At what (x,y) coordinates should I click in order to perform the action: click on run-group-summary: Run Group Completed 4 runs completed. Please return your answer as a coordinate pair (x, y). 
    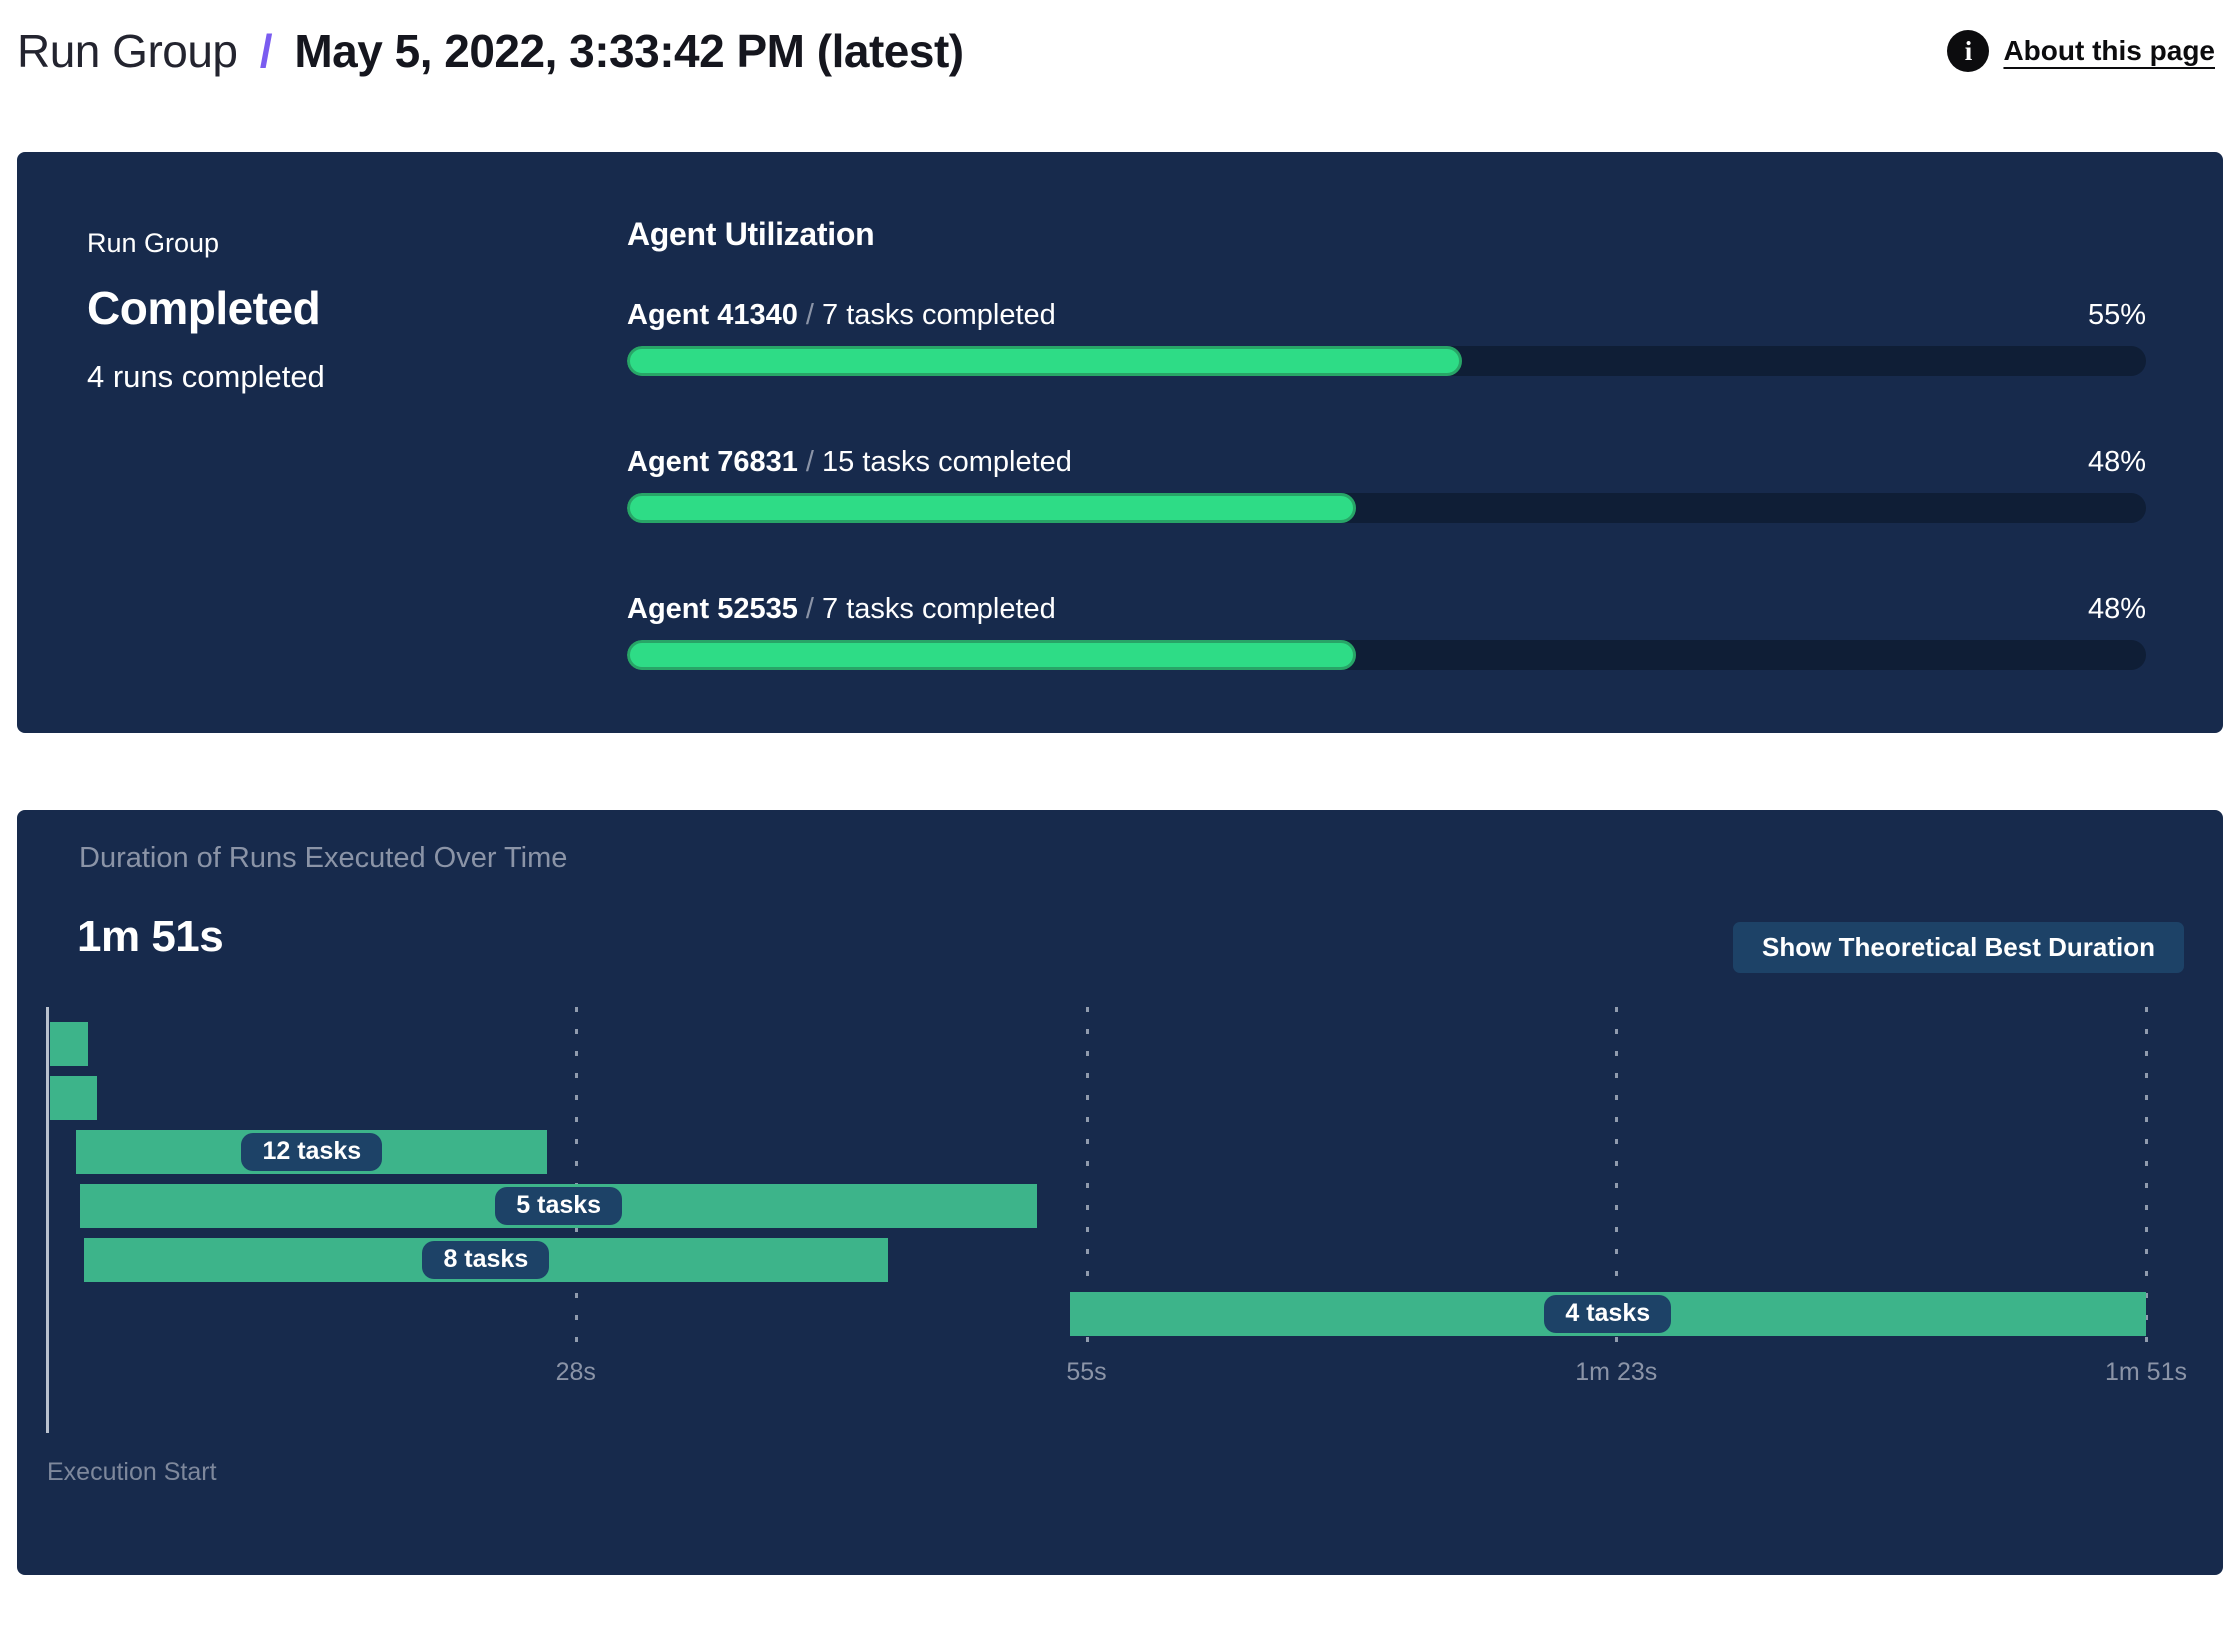
    Looking at the image, I should click on (337, 311).